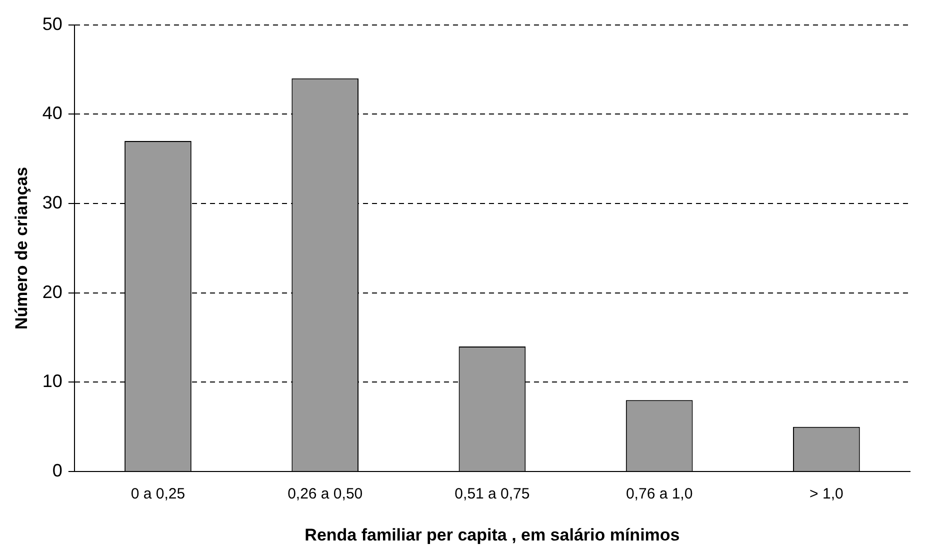  Describe the element at coordinates (492, 534) in the screenshot. I see `x-axis-title: Renda familiar per capita , em salário mínimos` at that location.